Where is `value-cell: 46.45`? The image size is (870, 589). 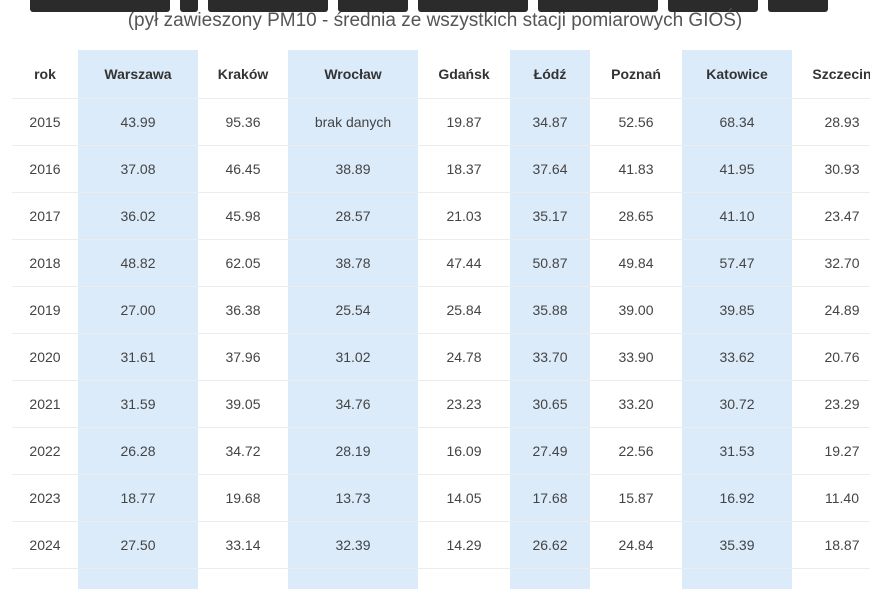
value-cell: 46.45 is located at coordinates (243, 169).